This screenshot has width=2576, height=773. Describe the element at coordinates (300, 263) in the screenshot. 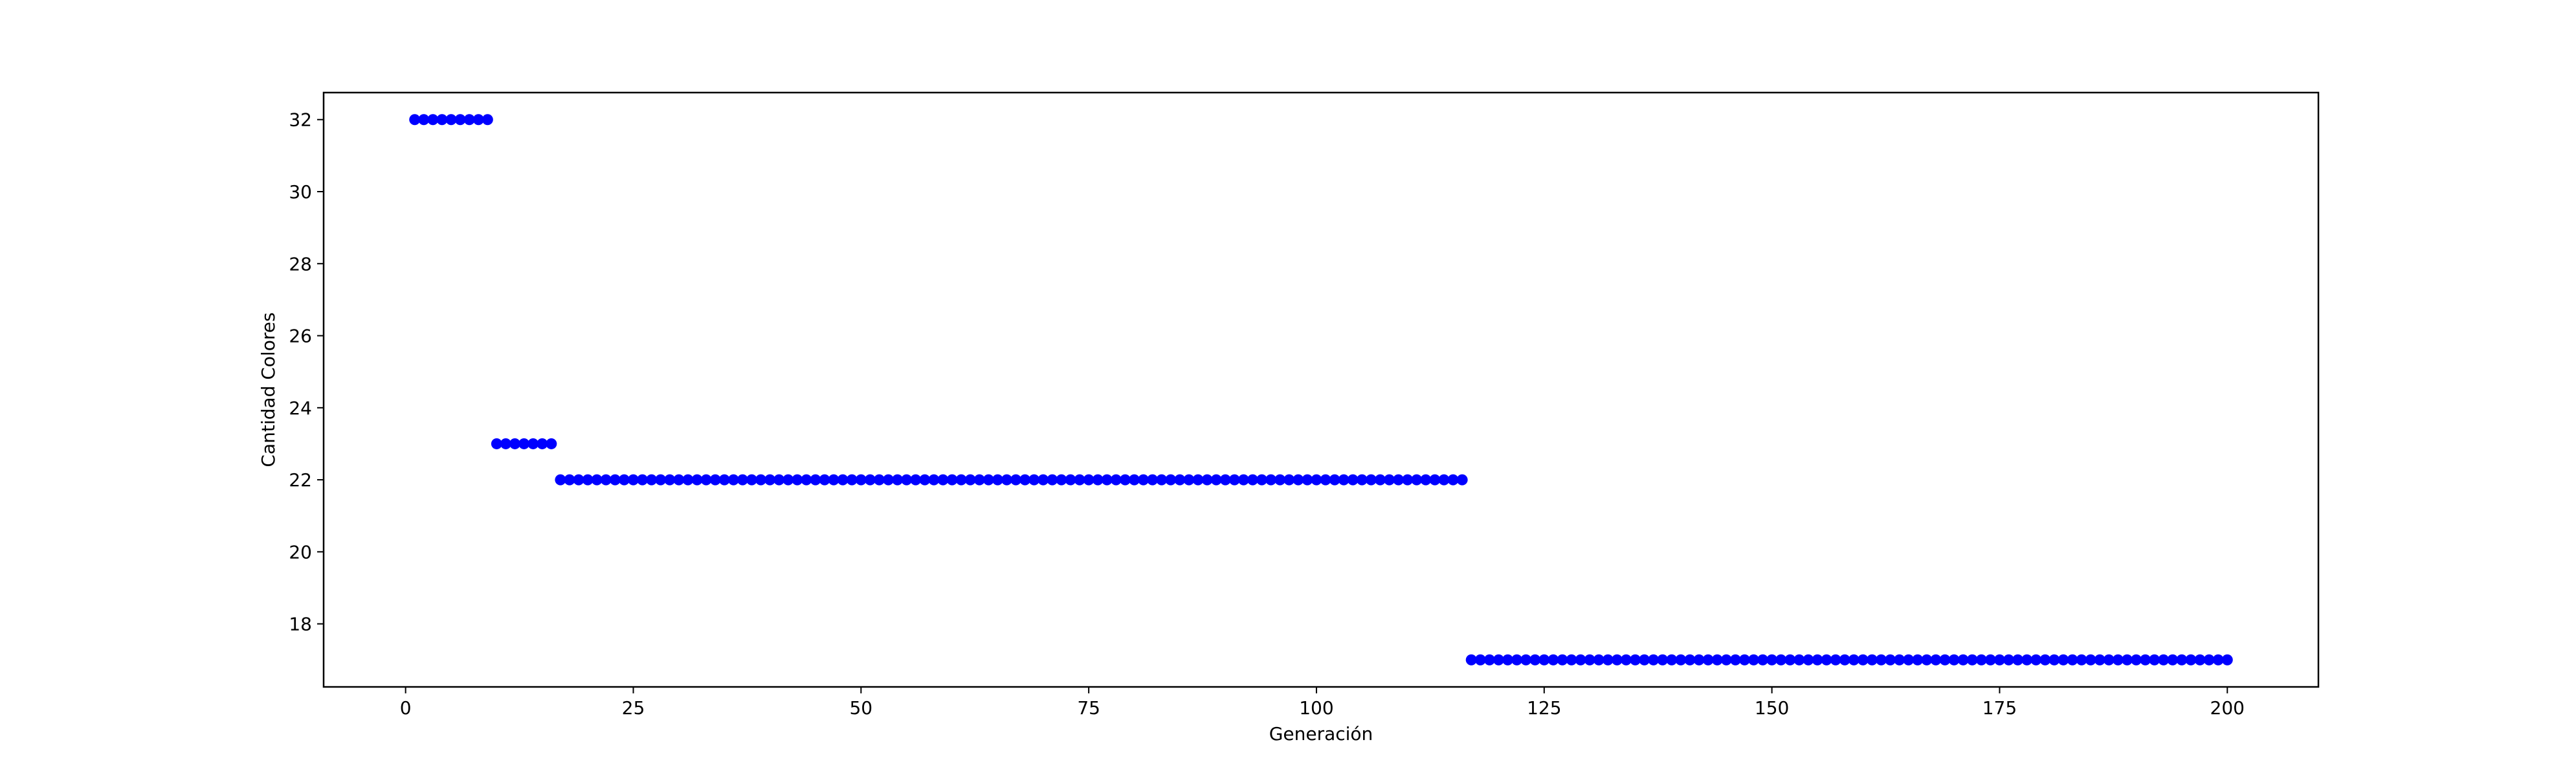

I see `y-tick-label: 28` at that location.